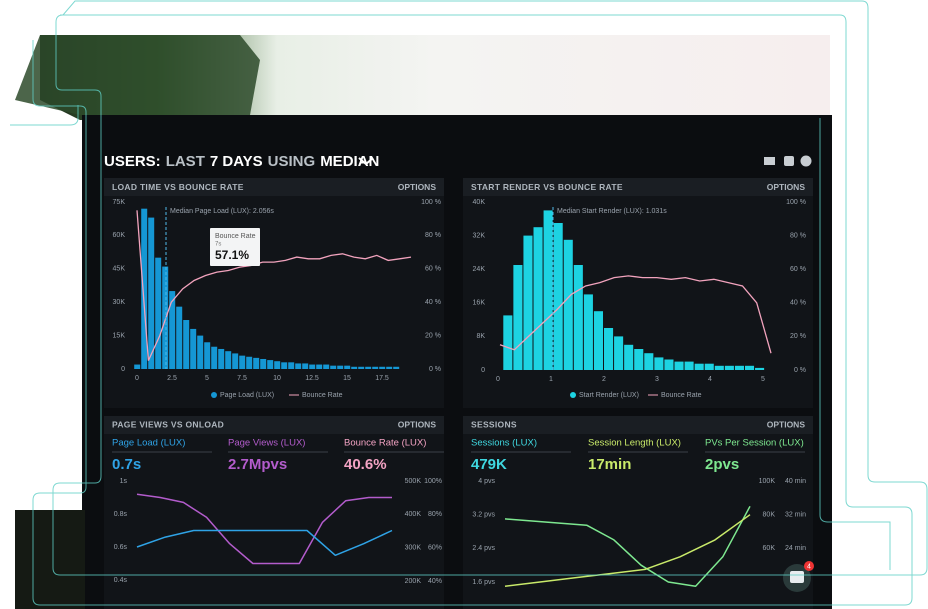 This screenshot has height=609, width=928. Describe the element at coordinates (798, 336) in the screenshot. I see `y2-tick-label: 20 %` at that location.